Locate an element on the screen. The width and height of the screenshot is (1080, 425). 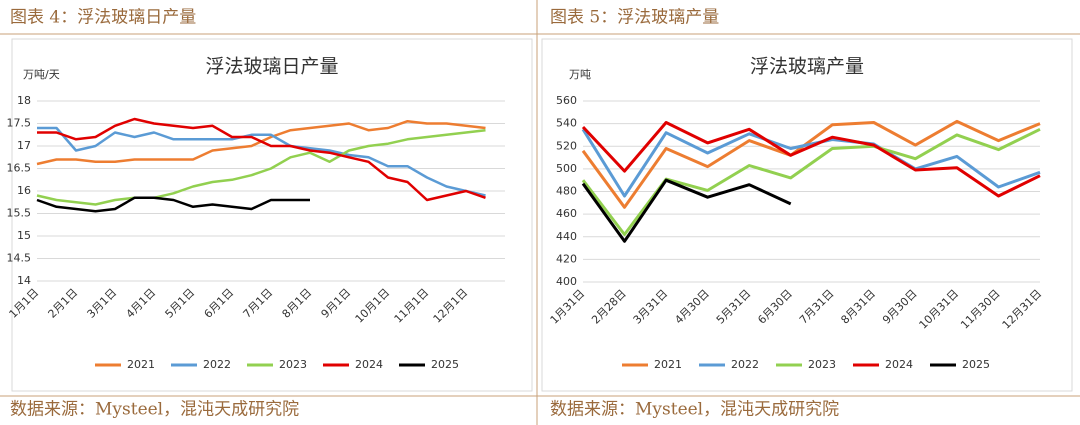
y-tick-label: 460 is located at coordinates (566, 213).